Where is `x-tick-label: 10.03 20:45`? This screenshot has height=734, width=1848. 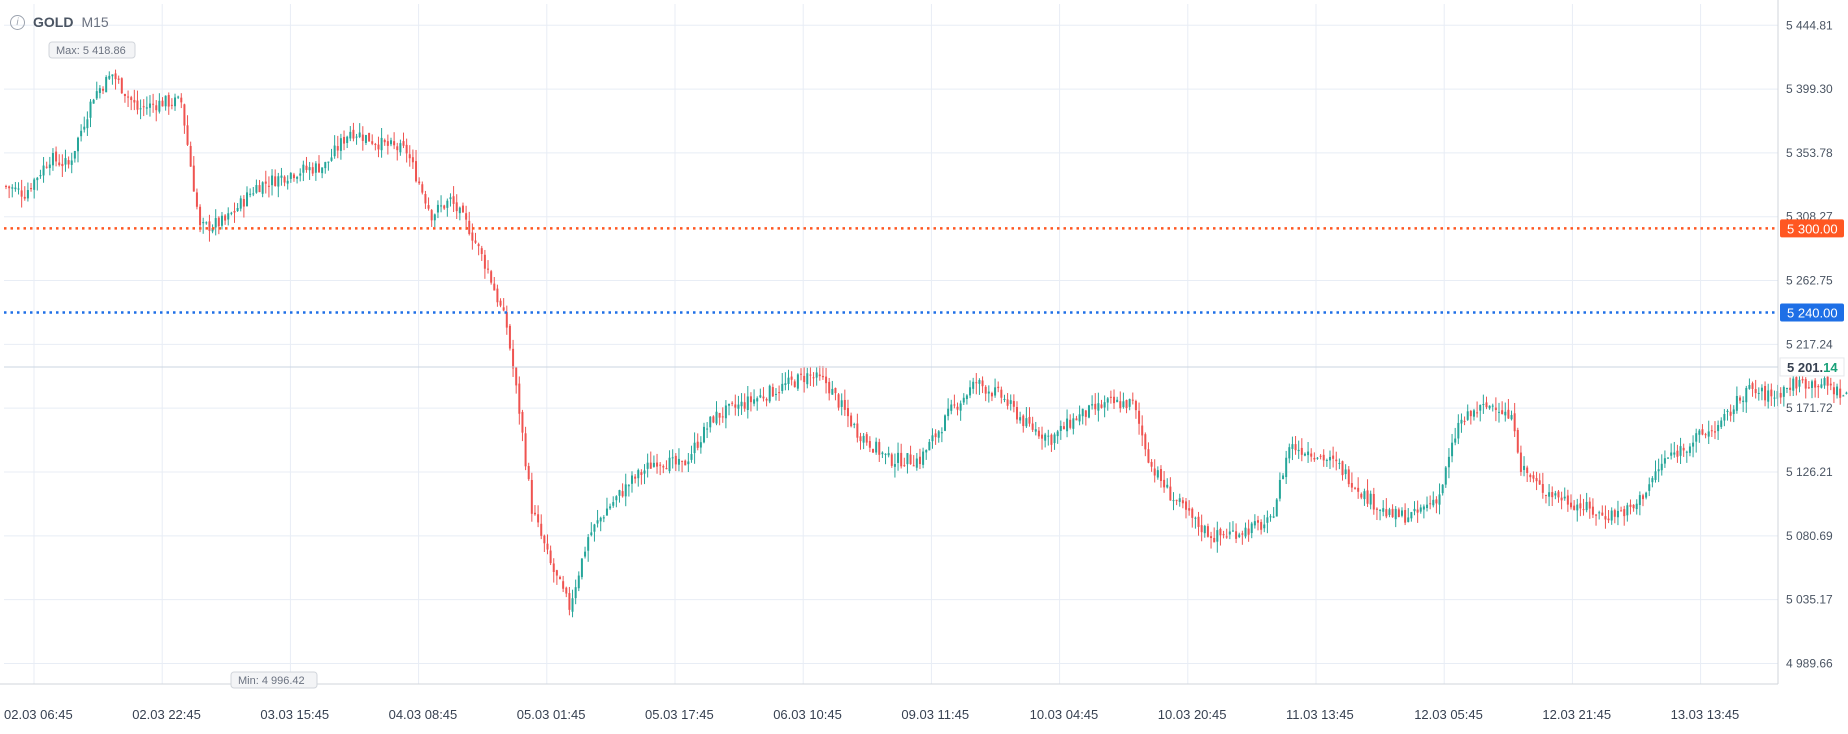
x-tick-label: 10.03 20:45 is located at coordinates (1192, 714).